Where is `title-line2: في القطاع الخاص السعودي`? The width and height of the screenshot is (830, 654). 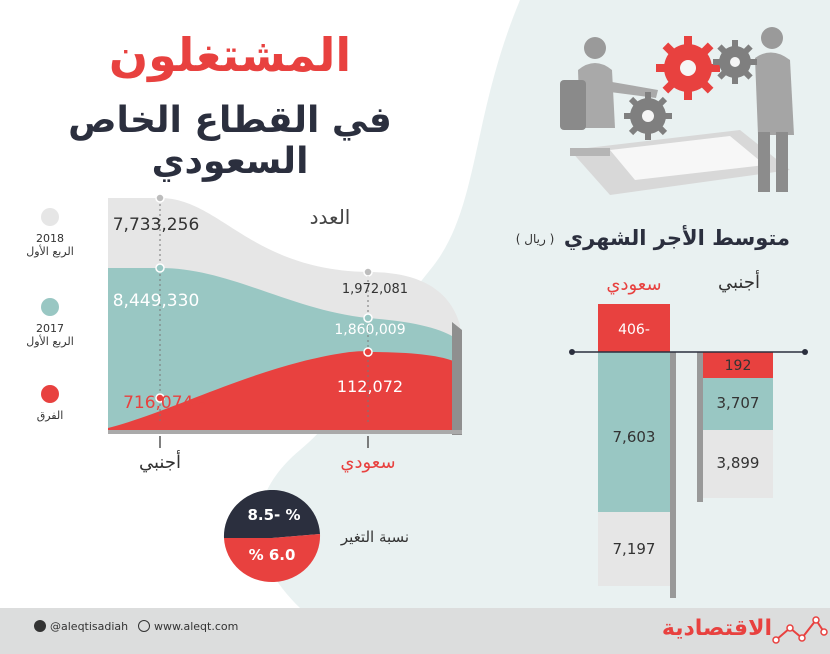 title-line2: في القطاع الخاص السعودي is located at coordinates (230, 141).